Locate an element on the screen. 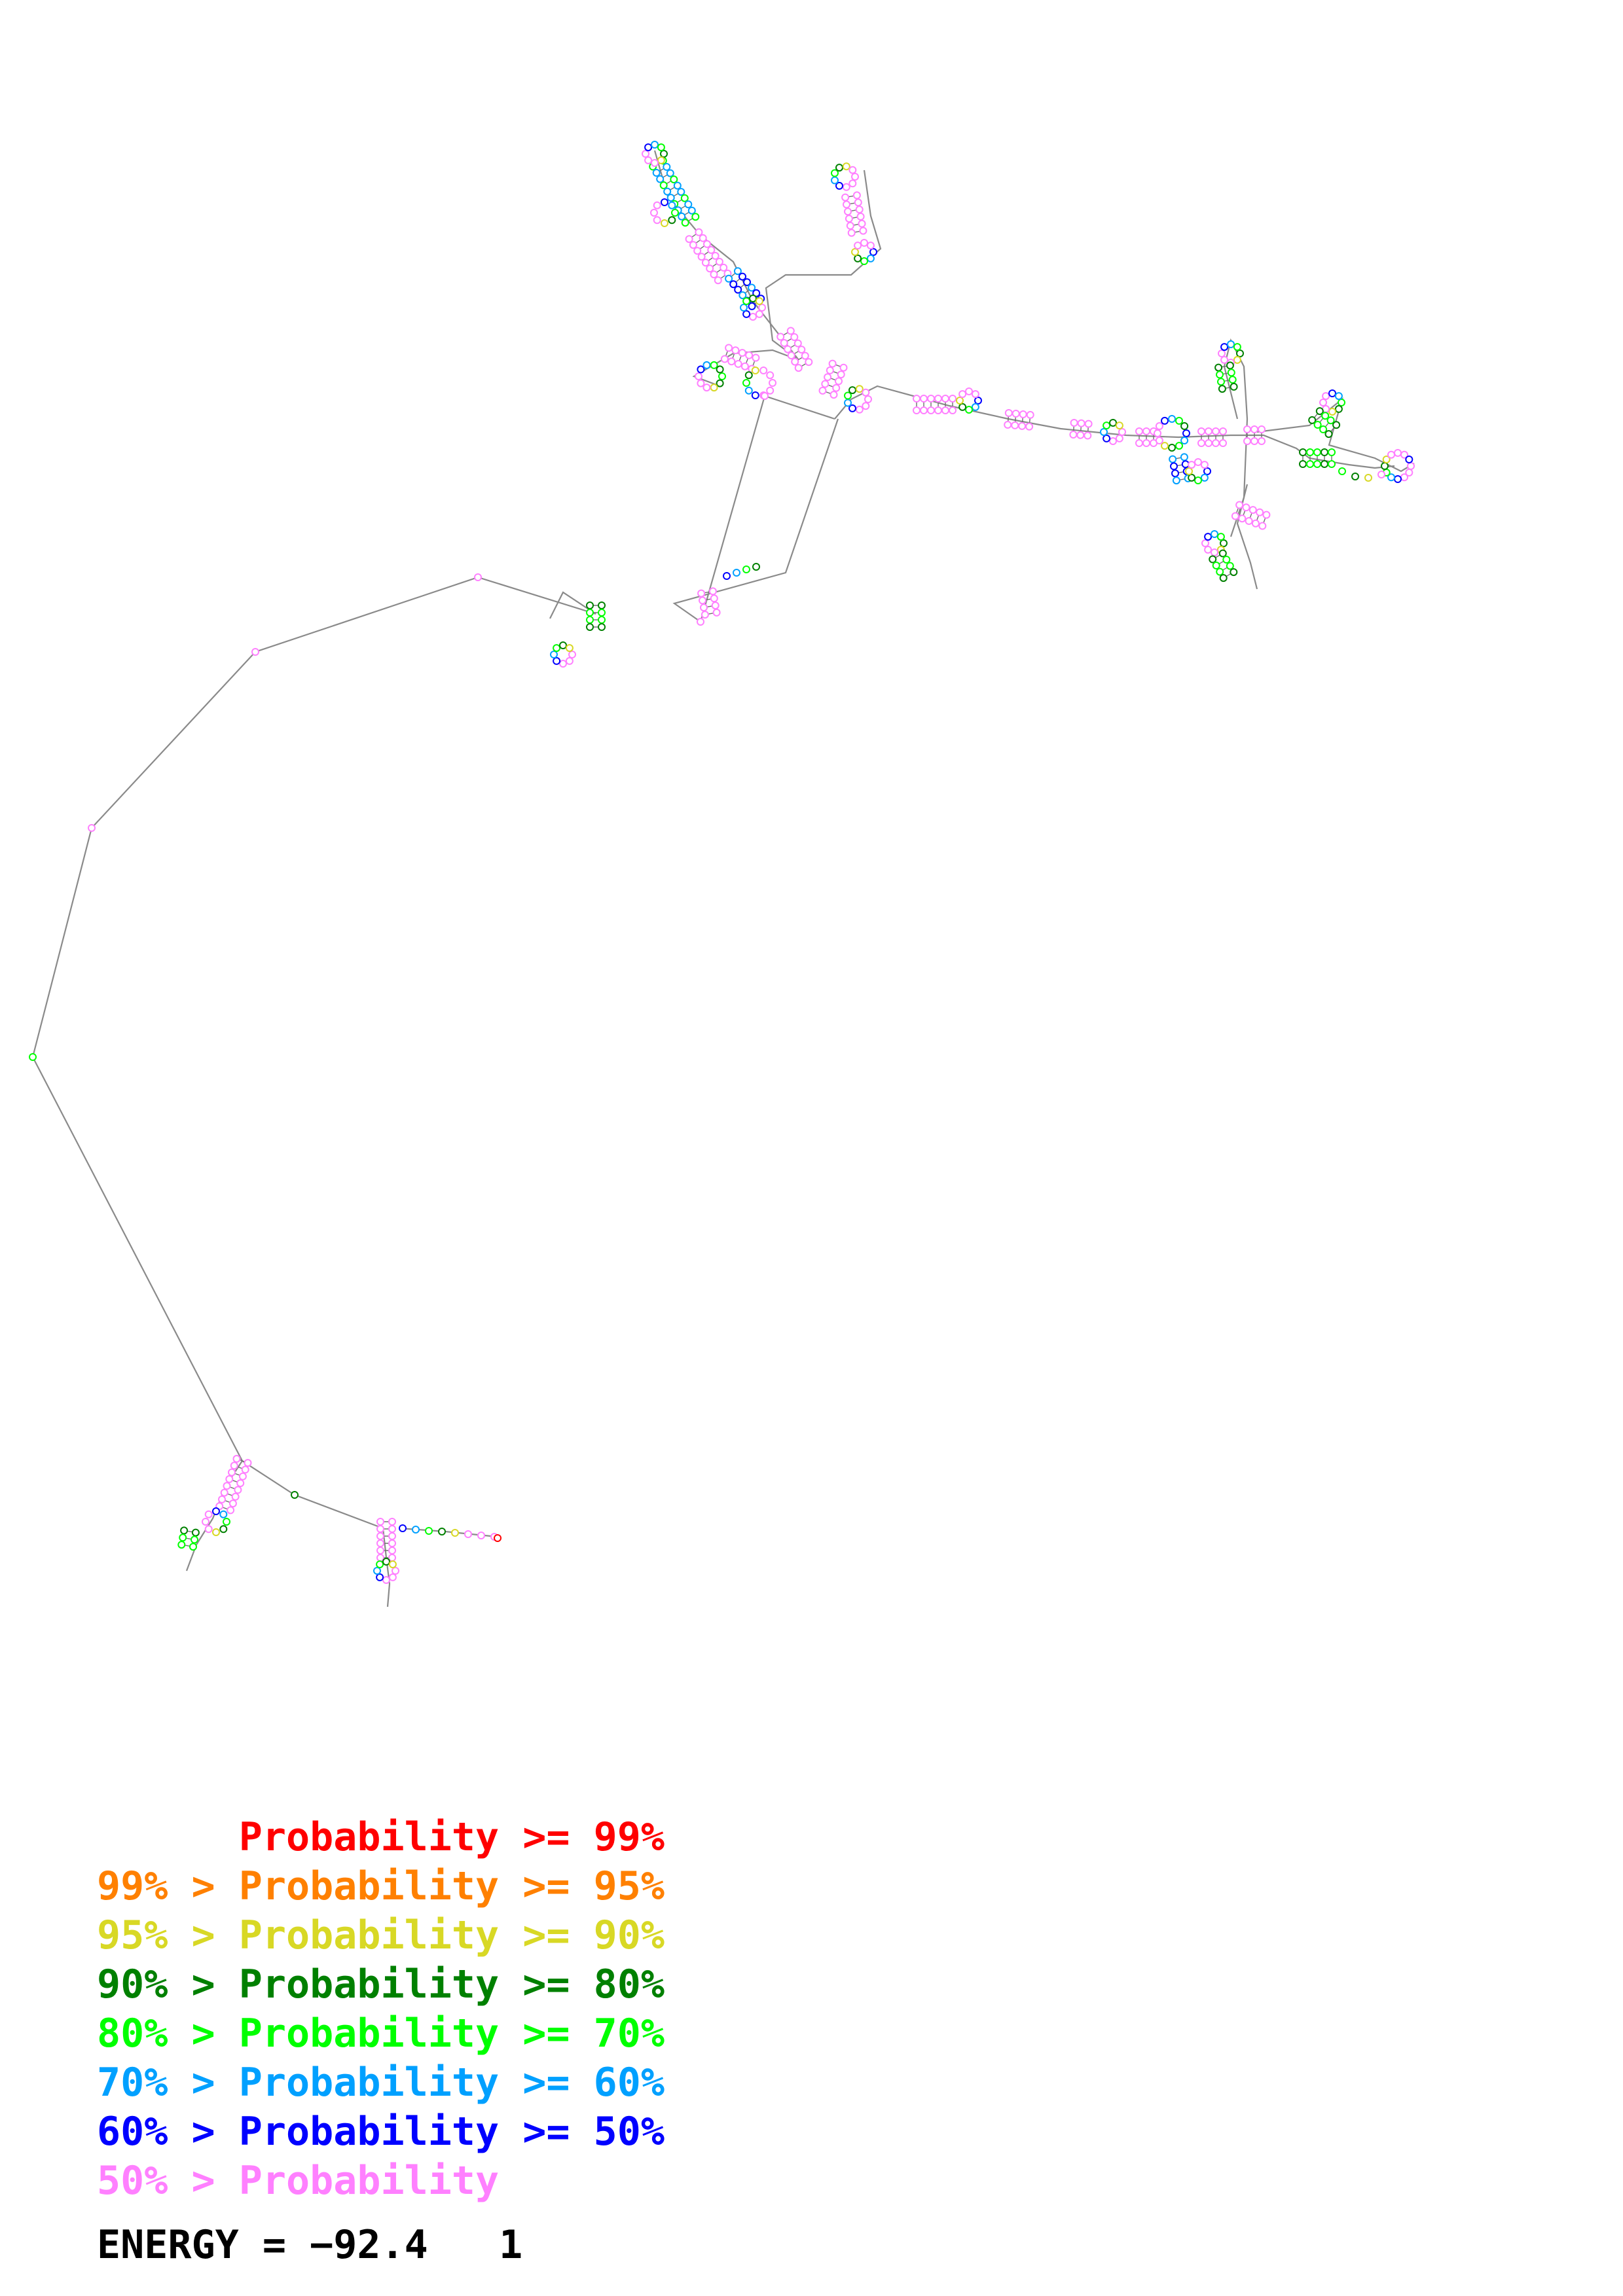 This screenshot has width=1623, height=2296. legend-line-plow: 50% > Probability is located at coordinates (298, 2181).